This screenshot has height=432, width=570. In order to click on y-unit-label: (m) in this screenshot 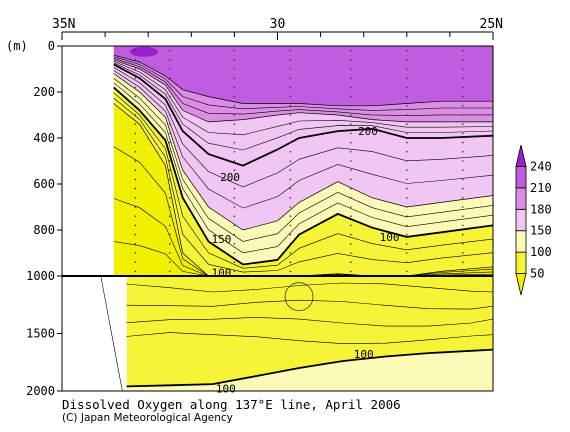, I will do `click(17, 46)`.